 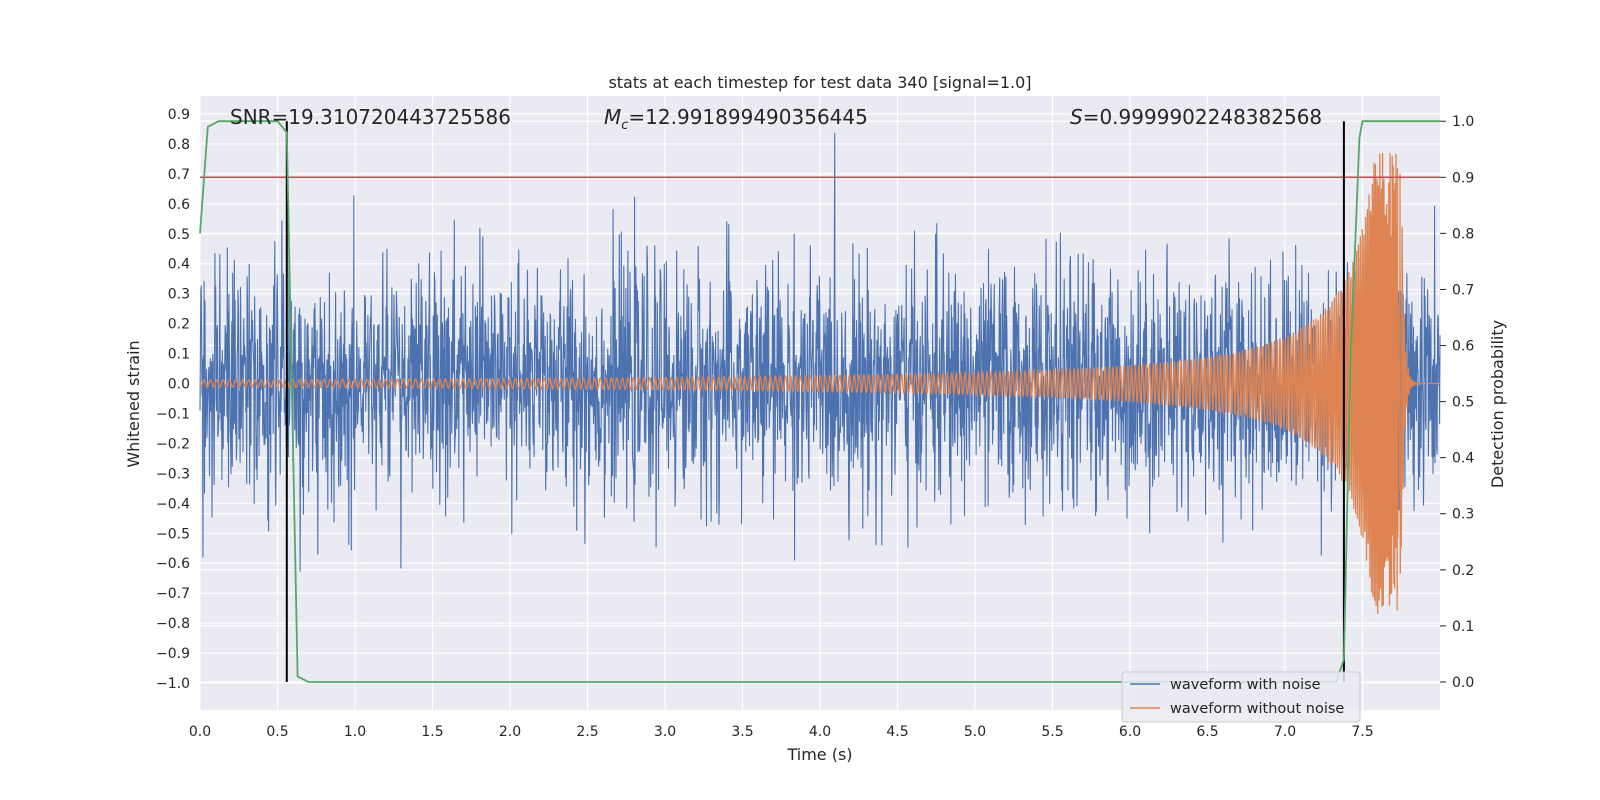 What do you see at coordinates (1463, 515) in the screenshot?
I see `right-y-tick-label: 0.3` at bounding box center [1463, 515].